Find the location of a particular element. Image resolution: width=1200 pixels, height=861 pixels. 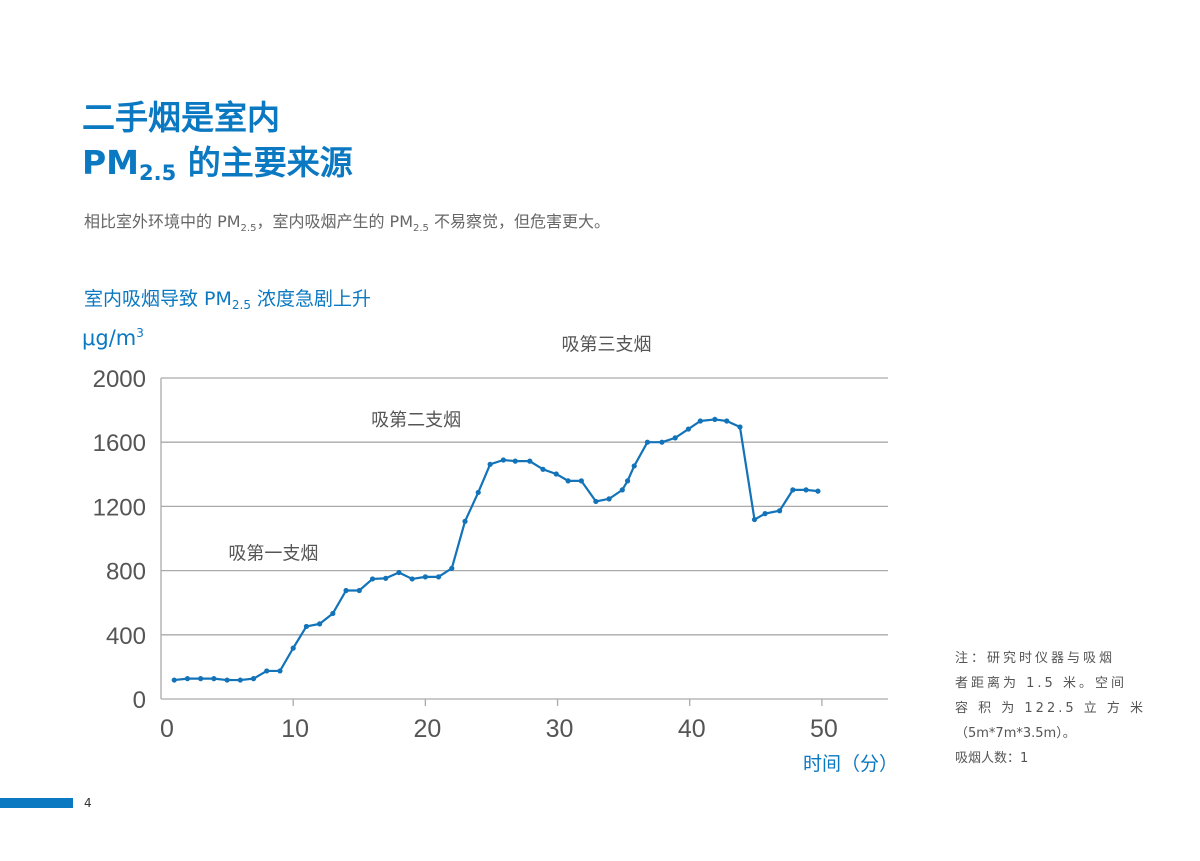

chart-title: 室内吸烟导致 PM2.5 浓度急剧上升 is located at coordinates (227, 298).